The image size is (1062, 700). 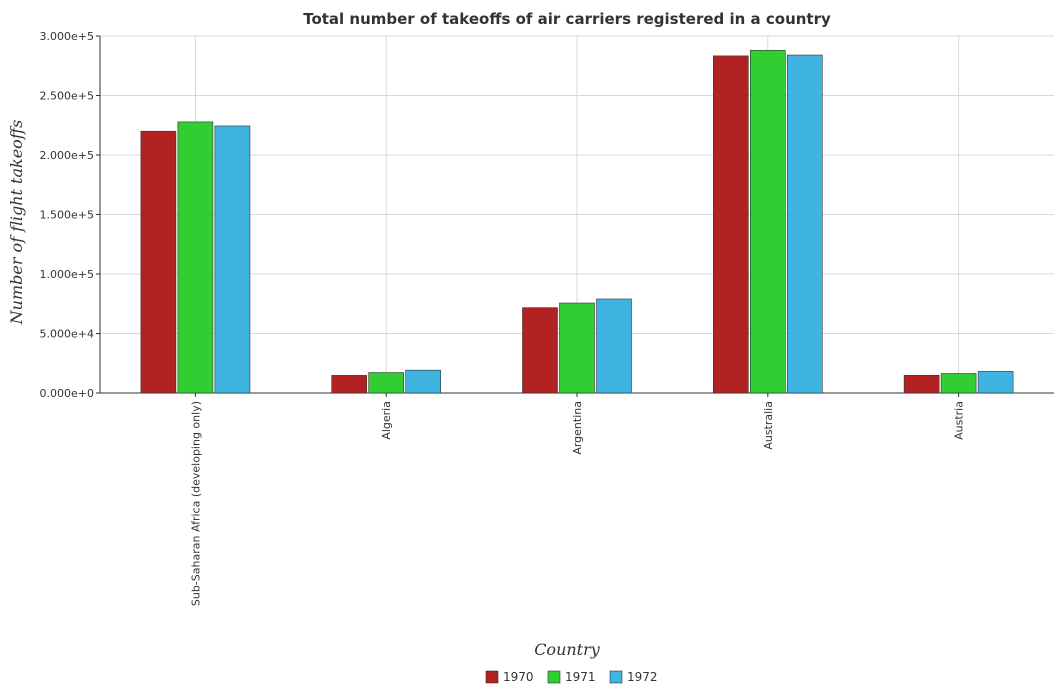 What do you see at coordinates (16, 223) in the screenshot?
I see `y-axis-label: Number of flight takeoffs` at bounding box center [16, 223].